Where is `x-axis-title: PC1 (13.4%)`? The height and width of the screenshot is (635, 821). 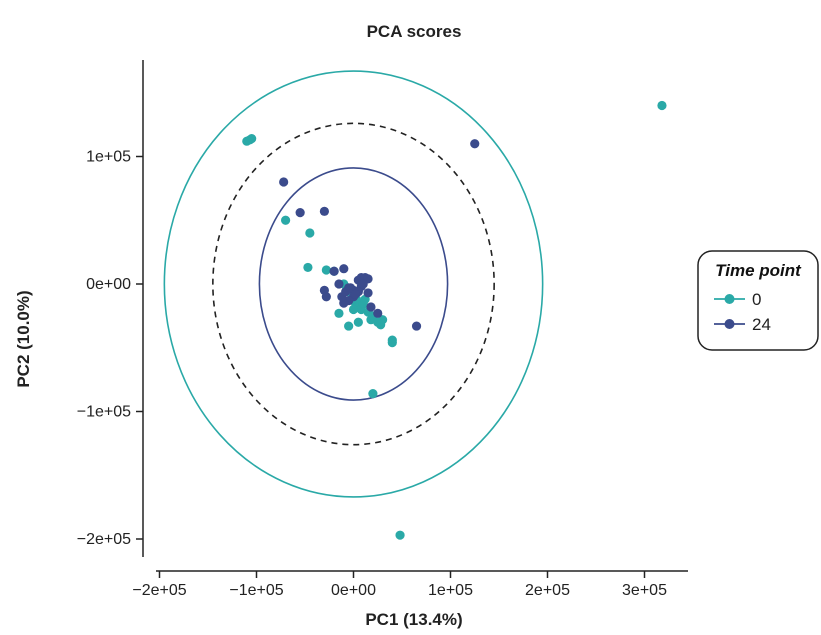
x-axis-title: PC1 (13.4%) is located at coordinates (413, 619).